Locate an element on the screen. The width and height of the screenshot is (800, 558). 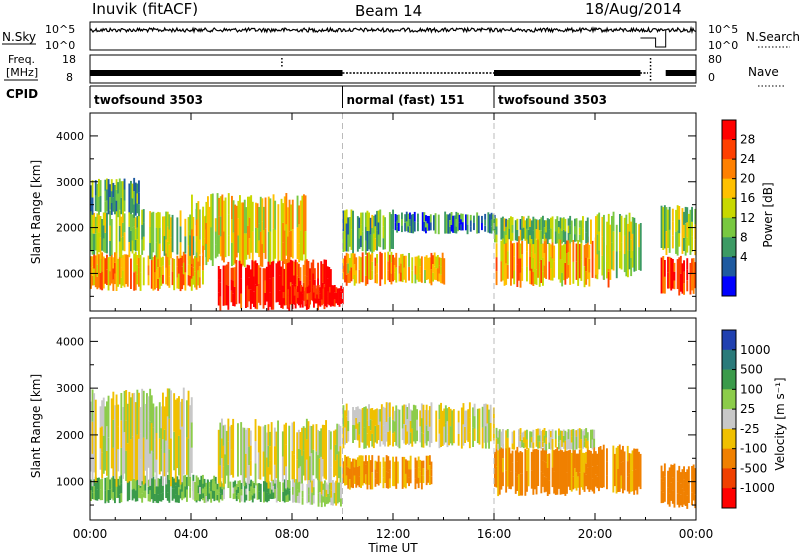
velocity-colorbar-frame is located at coordinates (729, 419).